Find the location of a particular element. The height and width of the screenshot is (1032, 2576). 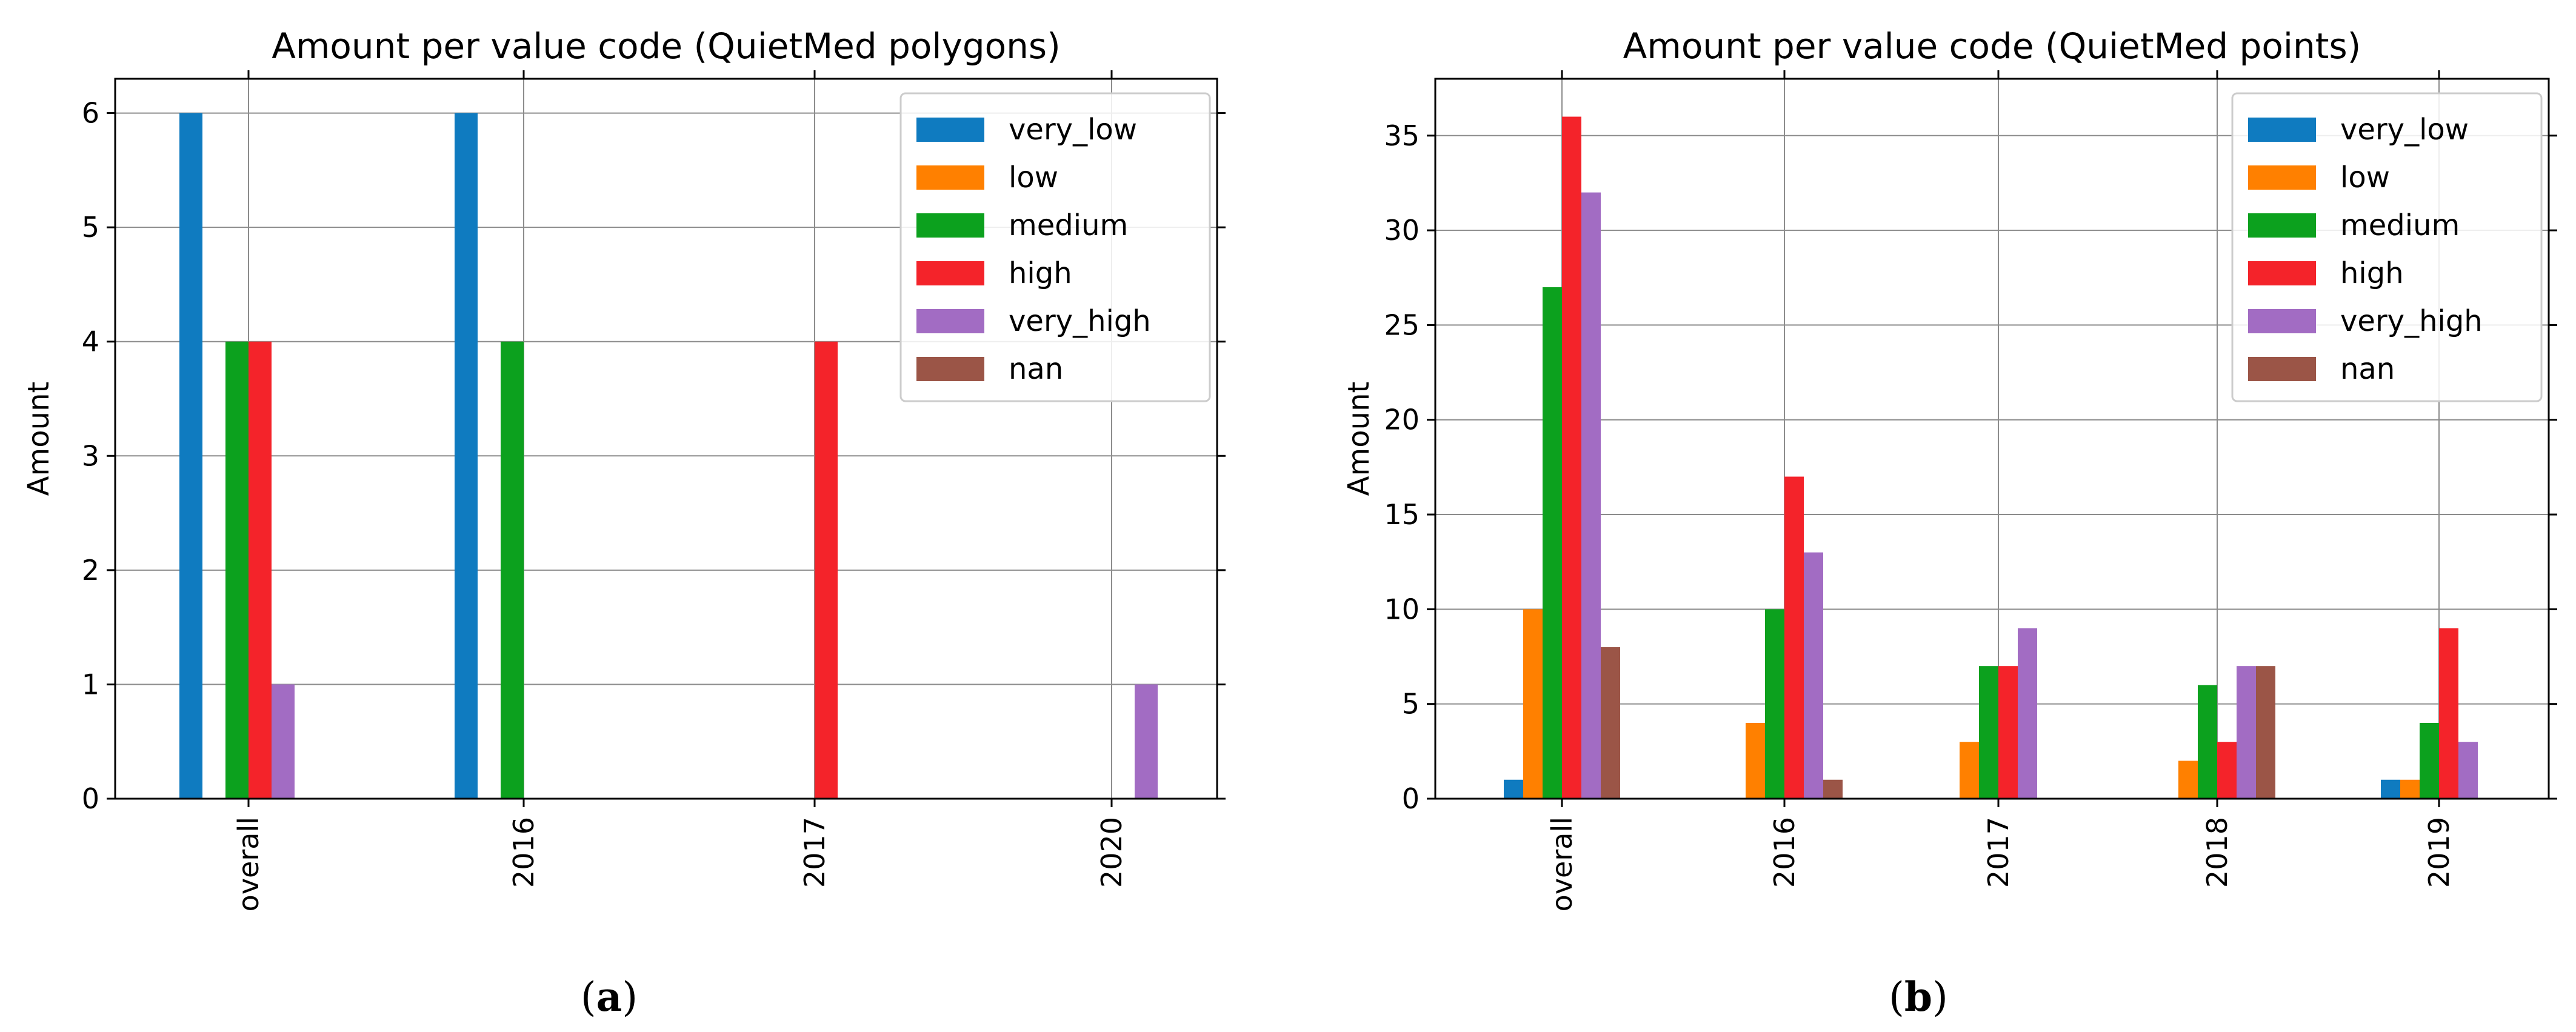

chart2-ytick-label: 35 is located at coordinates (1402, 135).